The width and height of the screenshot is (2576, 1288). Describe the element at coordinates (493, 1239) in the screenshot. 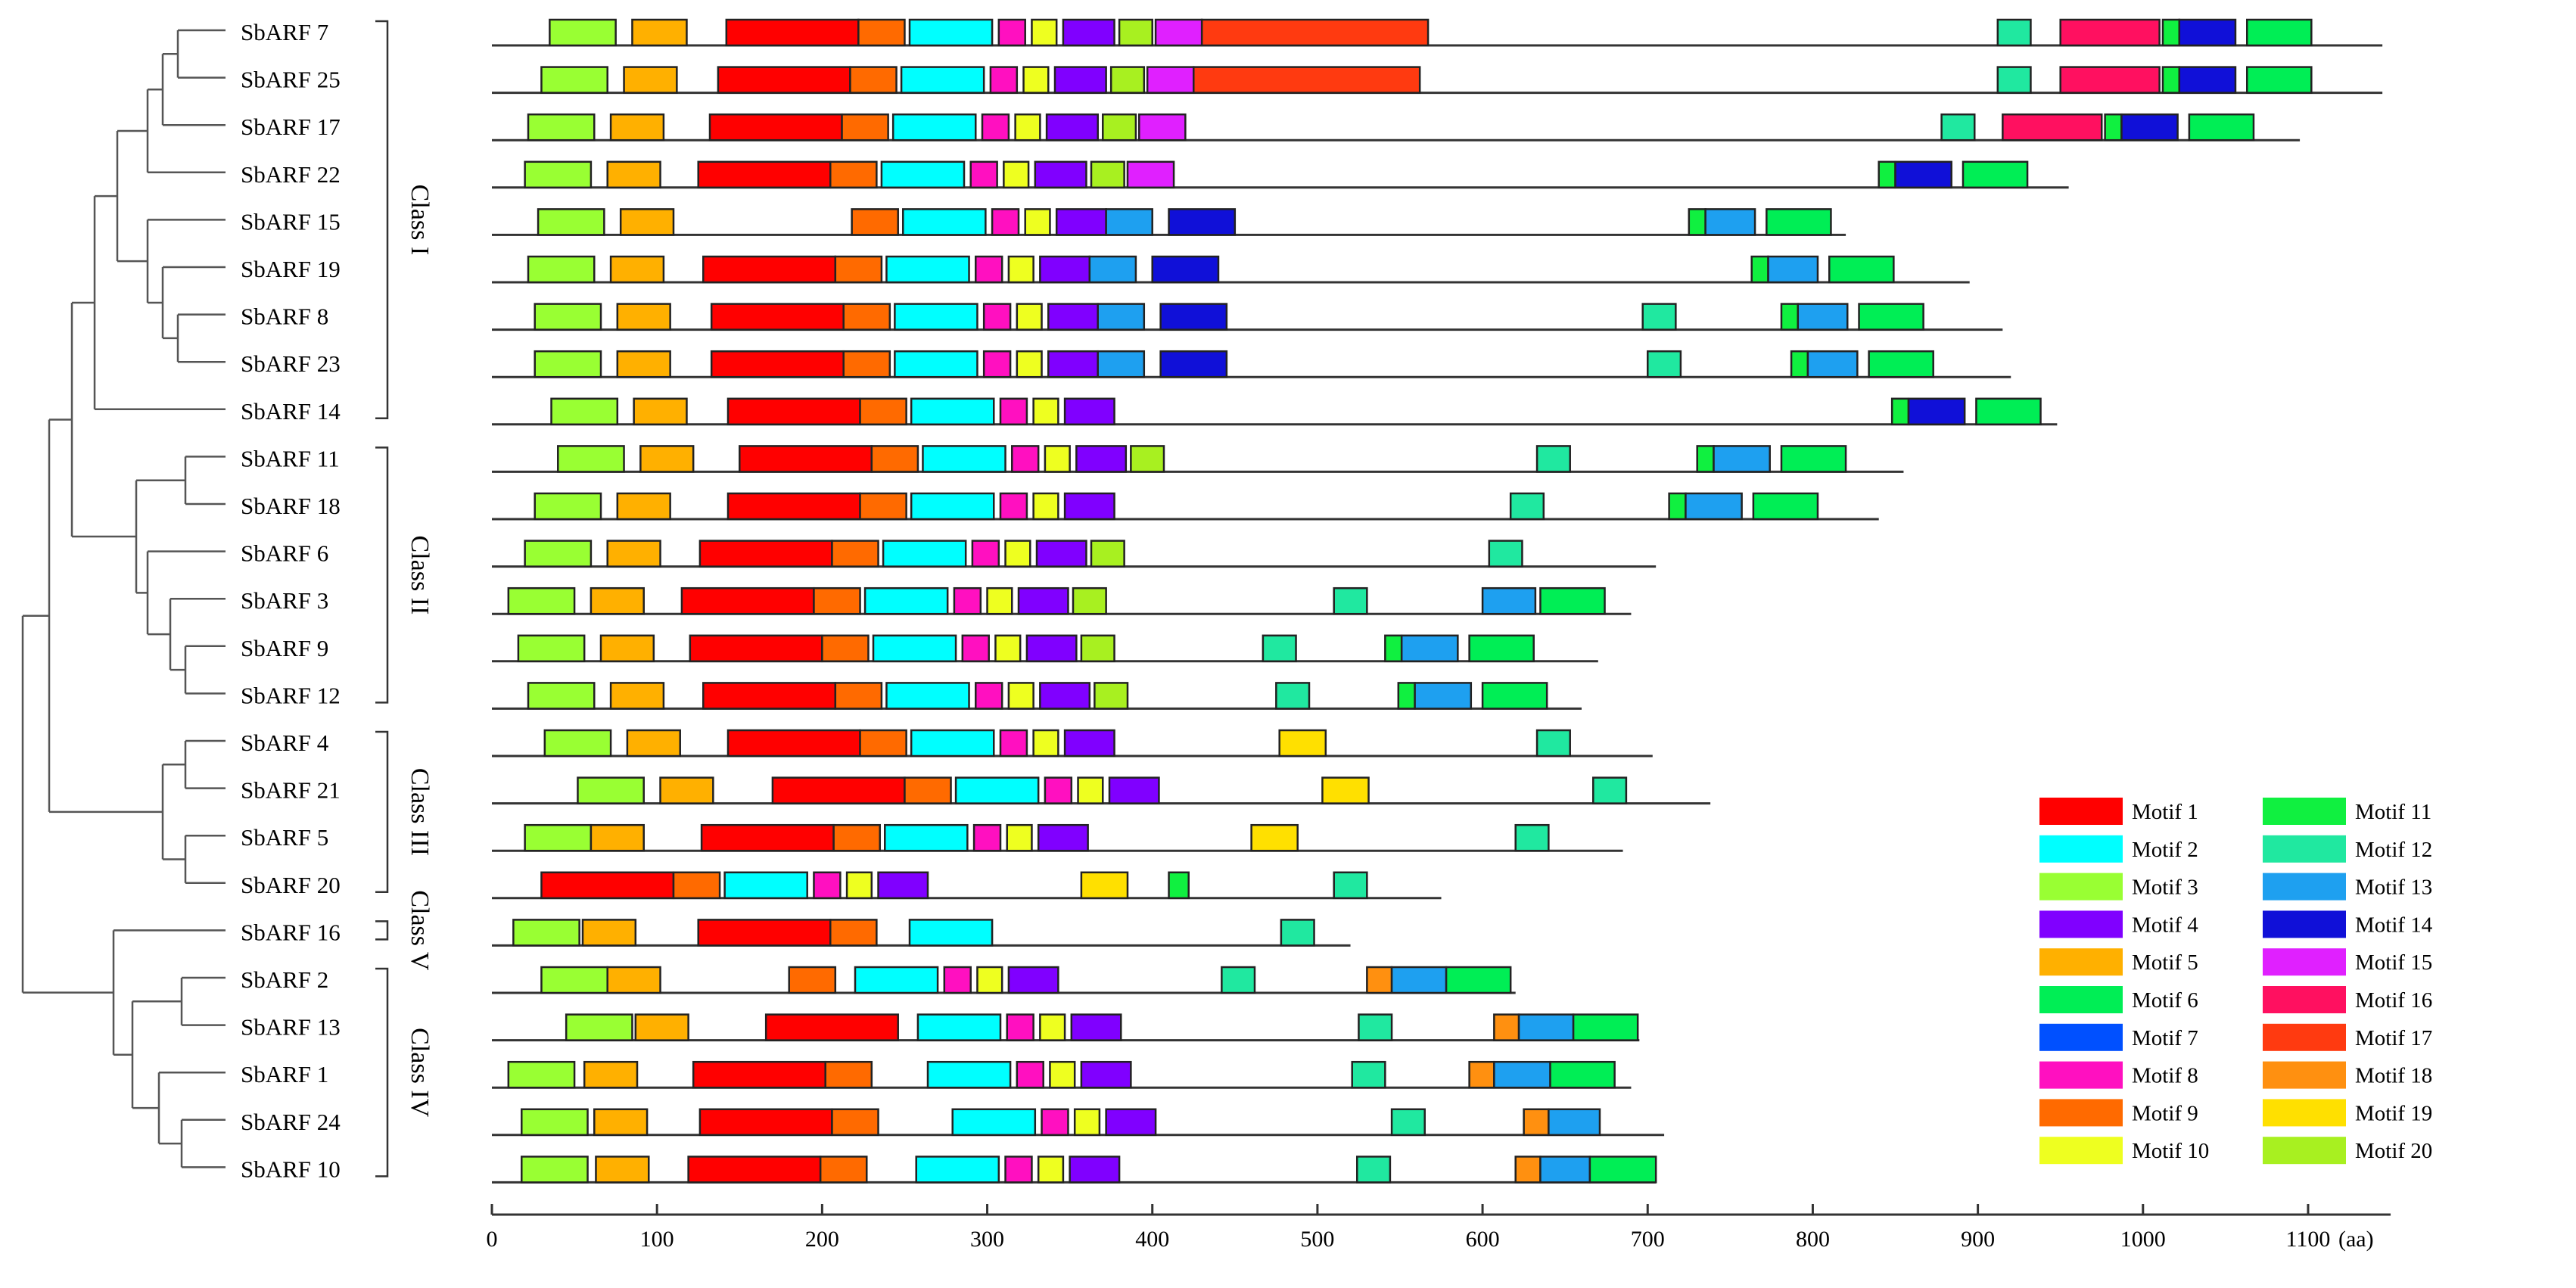

I see `x-axis-tick-label: 0` at that location.